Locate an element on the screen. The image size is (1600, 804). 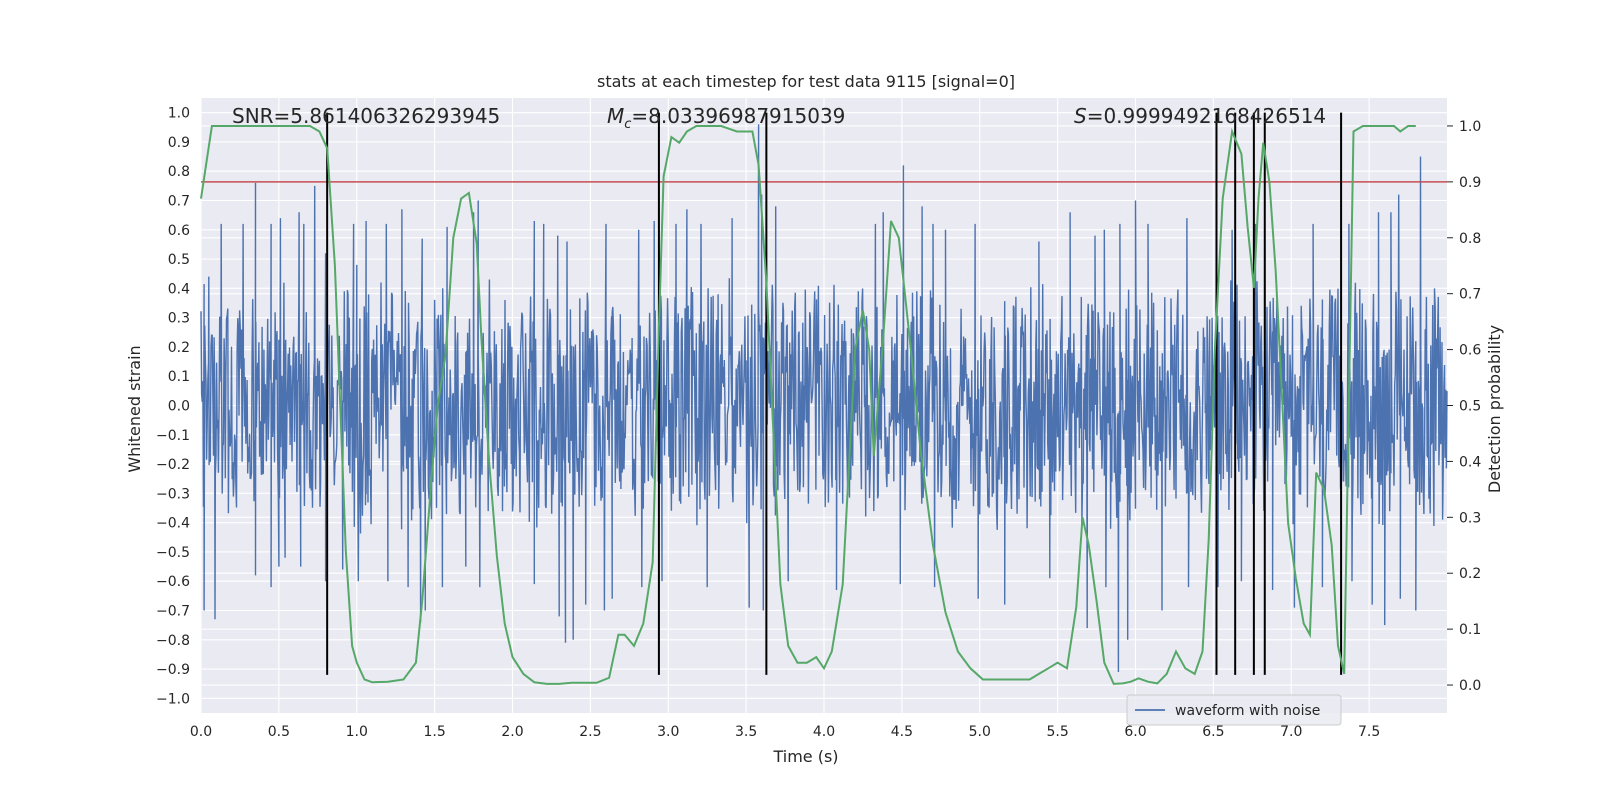
y-tick-label: −0.5 is located at coordinates (173, 553).